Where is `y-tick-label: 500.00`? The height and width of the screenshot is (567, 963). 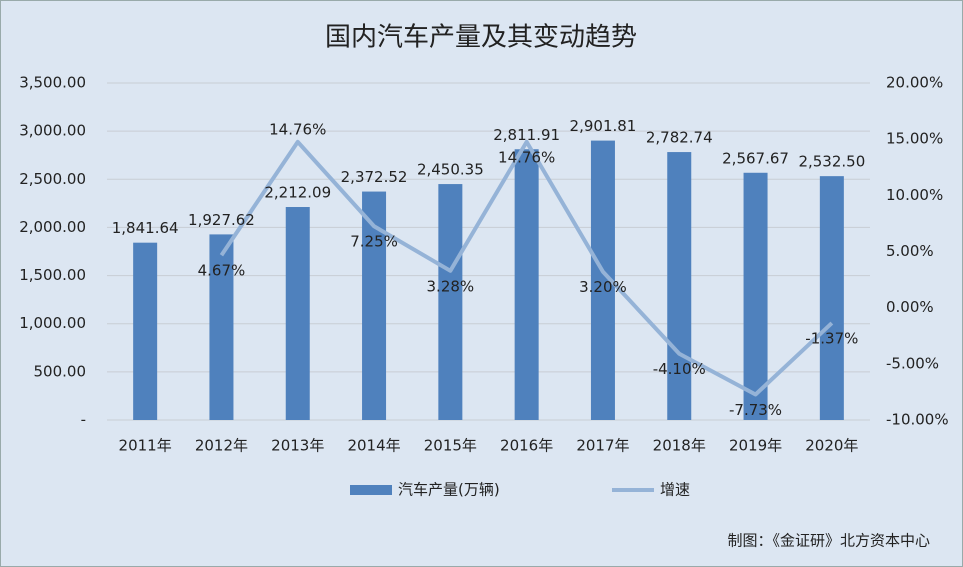 y-tick-label: 500.00 is located at coordinates (60, 371).